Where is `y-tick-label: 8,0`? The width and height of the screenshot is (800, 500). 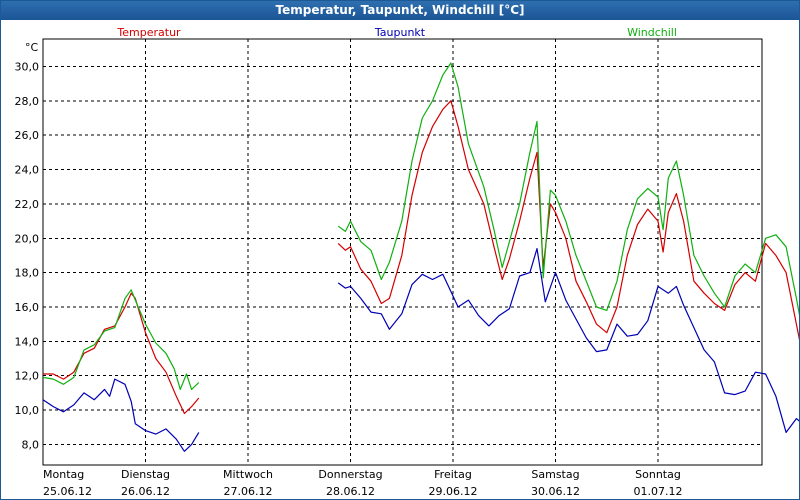
y-tick-label: 8,0 is located at coordinates (31, 444).